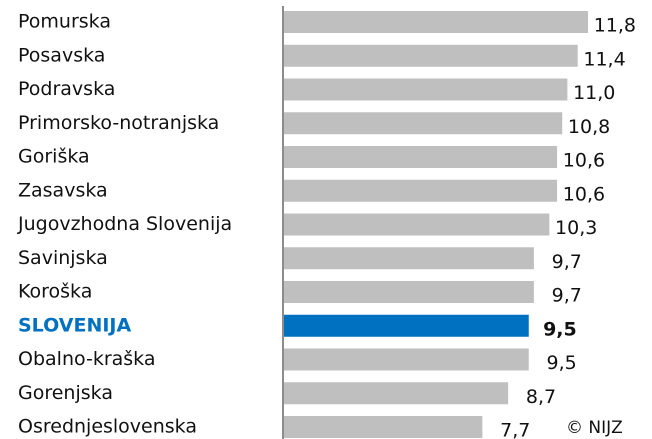 This screenshot has height=439, width=652. I want to click on category-label: Obalno-kraška, so click(86, 359).